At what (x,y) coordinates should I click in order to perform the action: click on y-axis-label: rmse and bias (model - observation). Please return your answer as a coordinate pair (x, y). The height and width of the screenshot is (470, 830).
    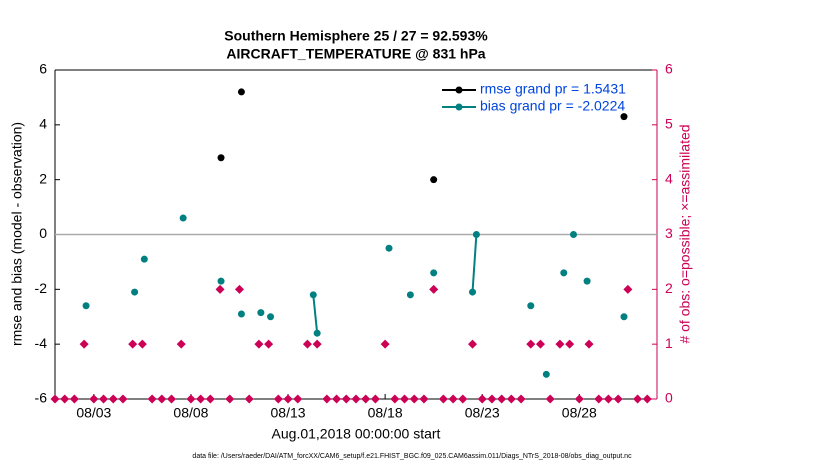
    Looking at the image, I should click on (17, 234).